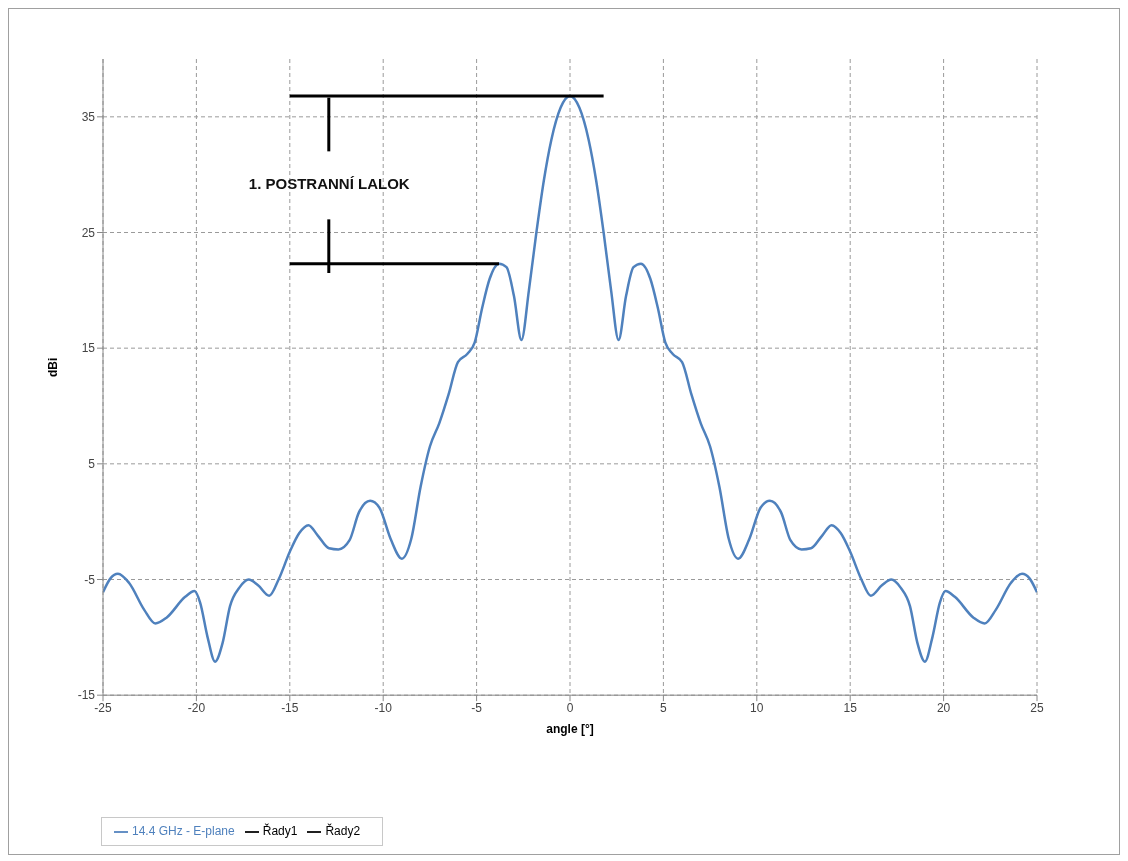  What do you see at coordinates (88, 348) in the screenshot?
I see `y-tick-label: 15` at bounding box center [88, 348].